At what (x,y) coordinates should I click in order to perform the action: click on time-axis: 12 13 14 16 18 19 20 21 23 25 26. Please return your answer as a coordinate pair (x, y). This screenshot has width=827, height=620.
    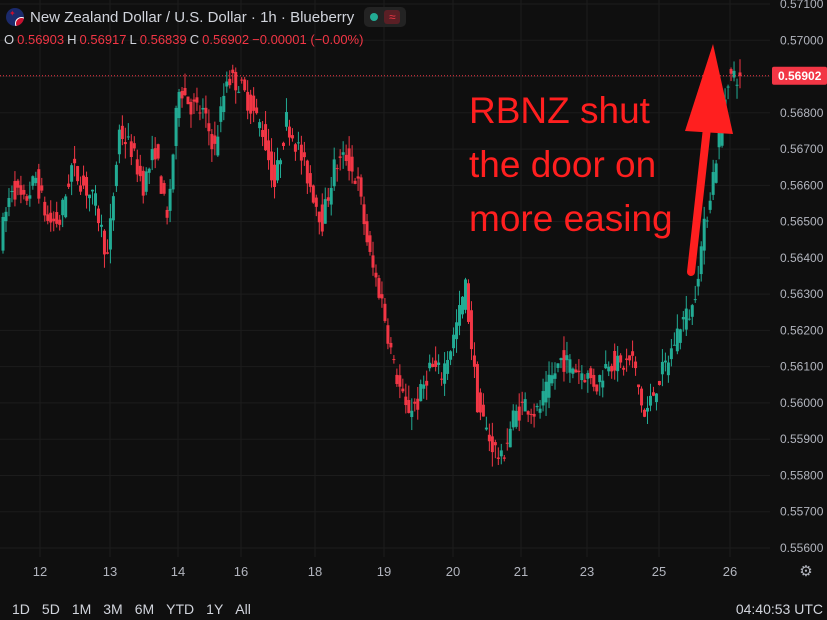
    Looking at the image, I should click on (385, 571).